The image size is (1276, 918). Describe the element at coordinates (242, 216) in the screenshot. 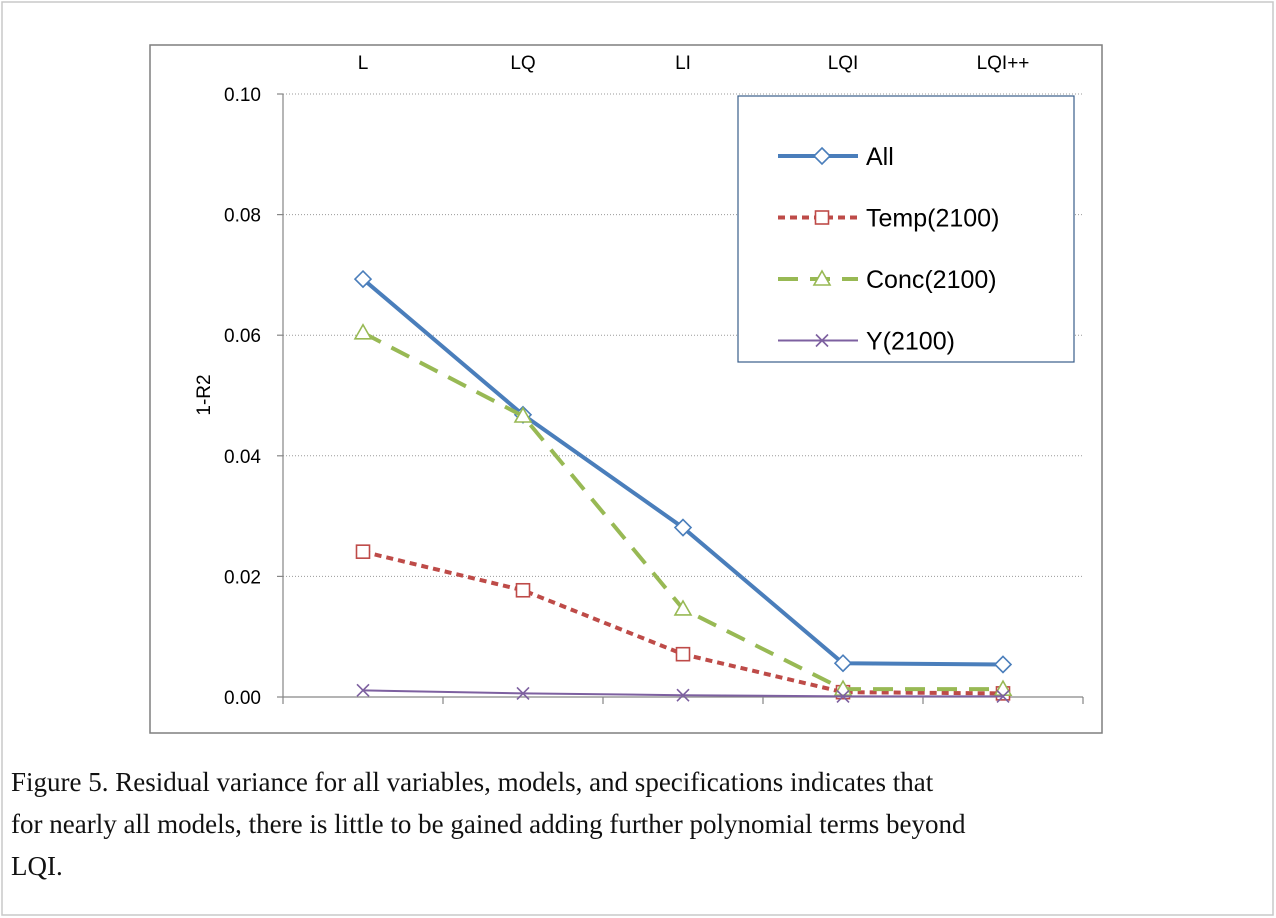

I see `y-tick-label: 0.08` at that location.